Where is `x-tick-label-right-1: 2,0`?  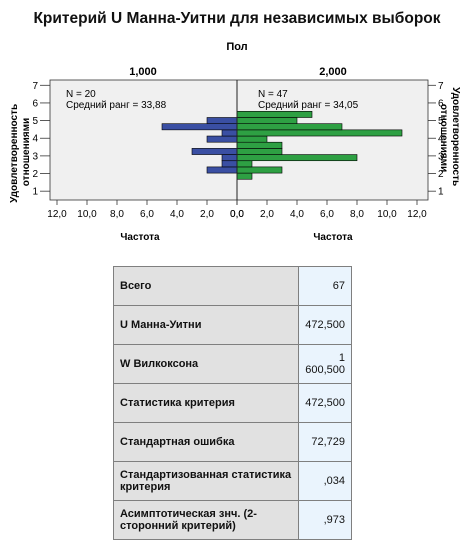 x-tick-label-right-1: 2,0 is located at coordinates (267, 214).